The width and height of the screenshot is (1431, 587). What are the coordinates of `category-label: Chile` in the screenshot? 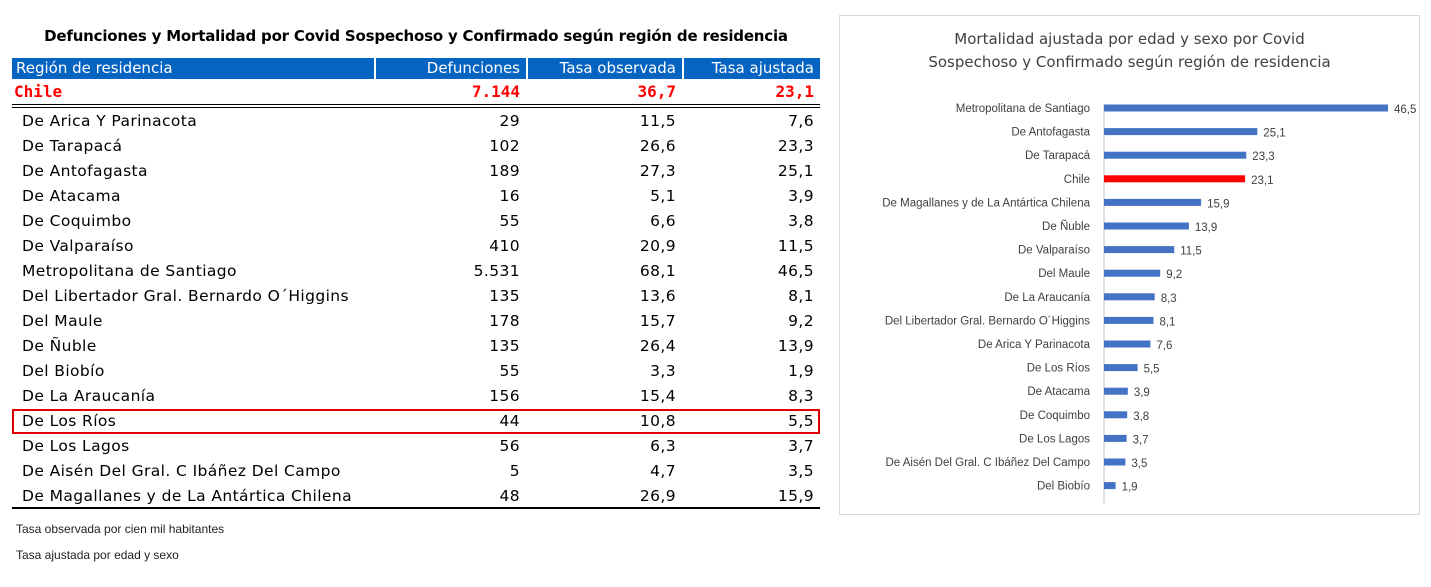 It's located at (1077, 180).